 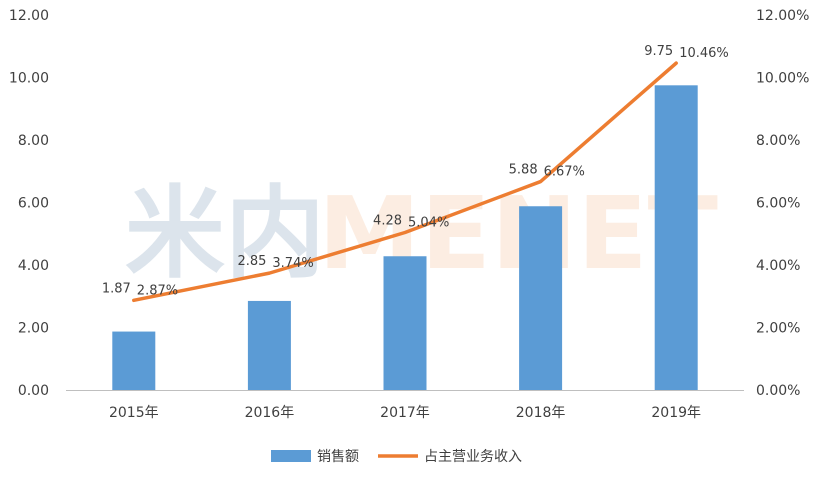 What do you see at coordinates (116, 288) in the screenshot?
I see `bar-data-label: 1.87` at bounding box center [116, 288].